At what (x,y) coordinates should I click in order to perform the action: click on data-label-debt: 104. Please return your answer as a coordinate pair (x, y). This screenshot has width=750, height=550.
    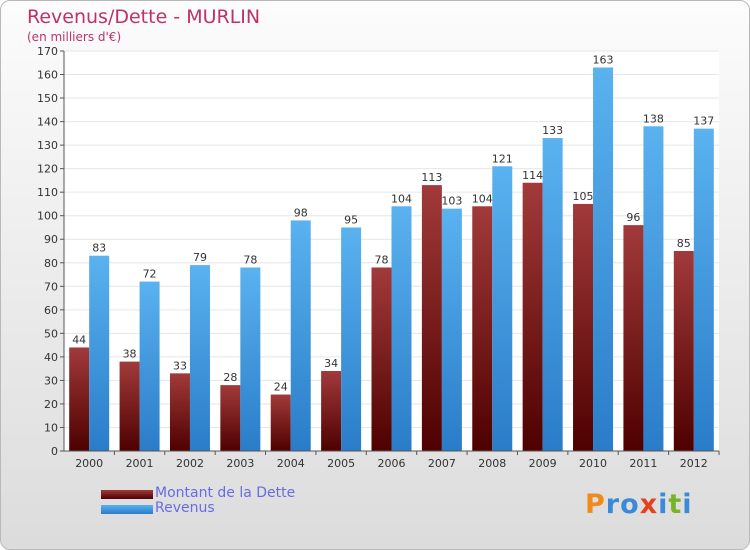
    Looking at the image, I should click on (482, 198).